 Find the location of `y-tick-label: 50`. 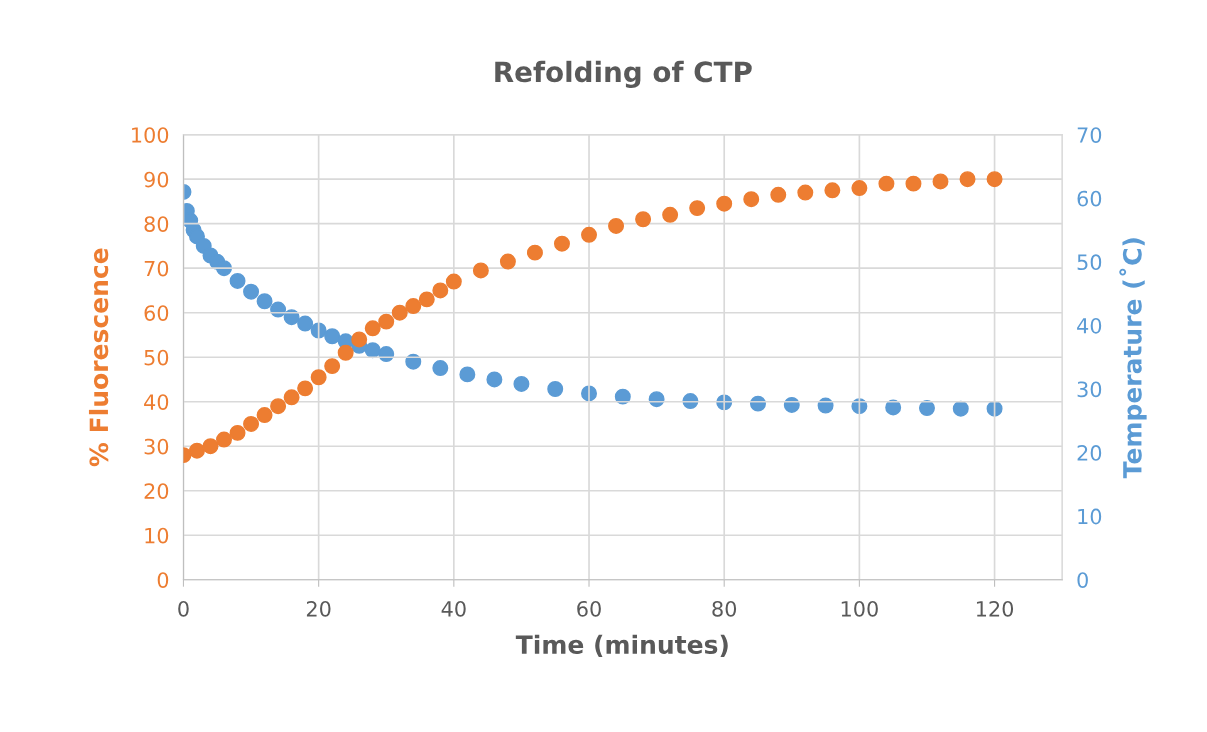

y-tick-label: 50 is located at coordinates (156, 357).